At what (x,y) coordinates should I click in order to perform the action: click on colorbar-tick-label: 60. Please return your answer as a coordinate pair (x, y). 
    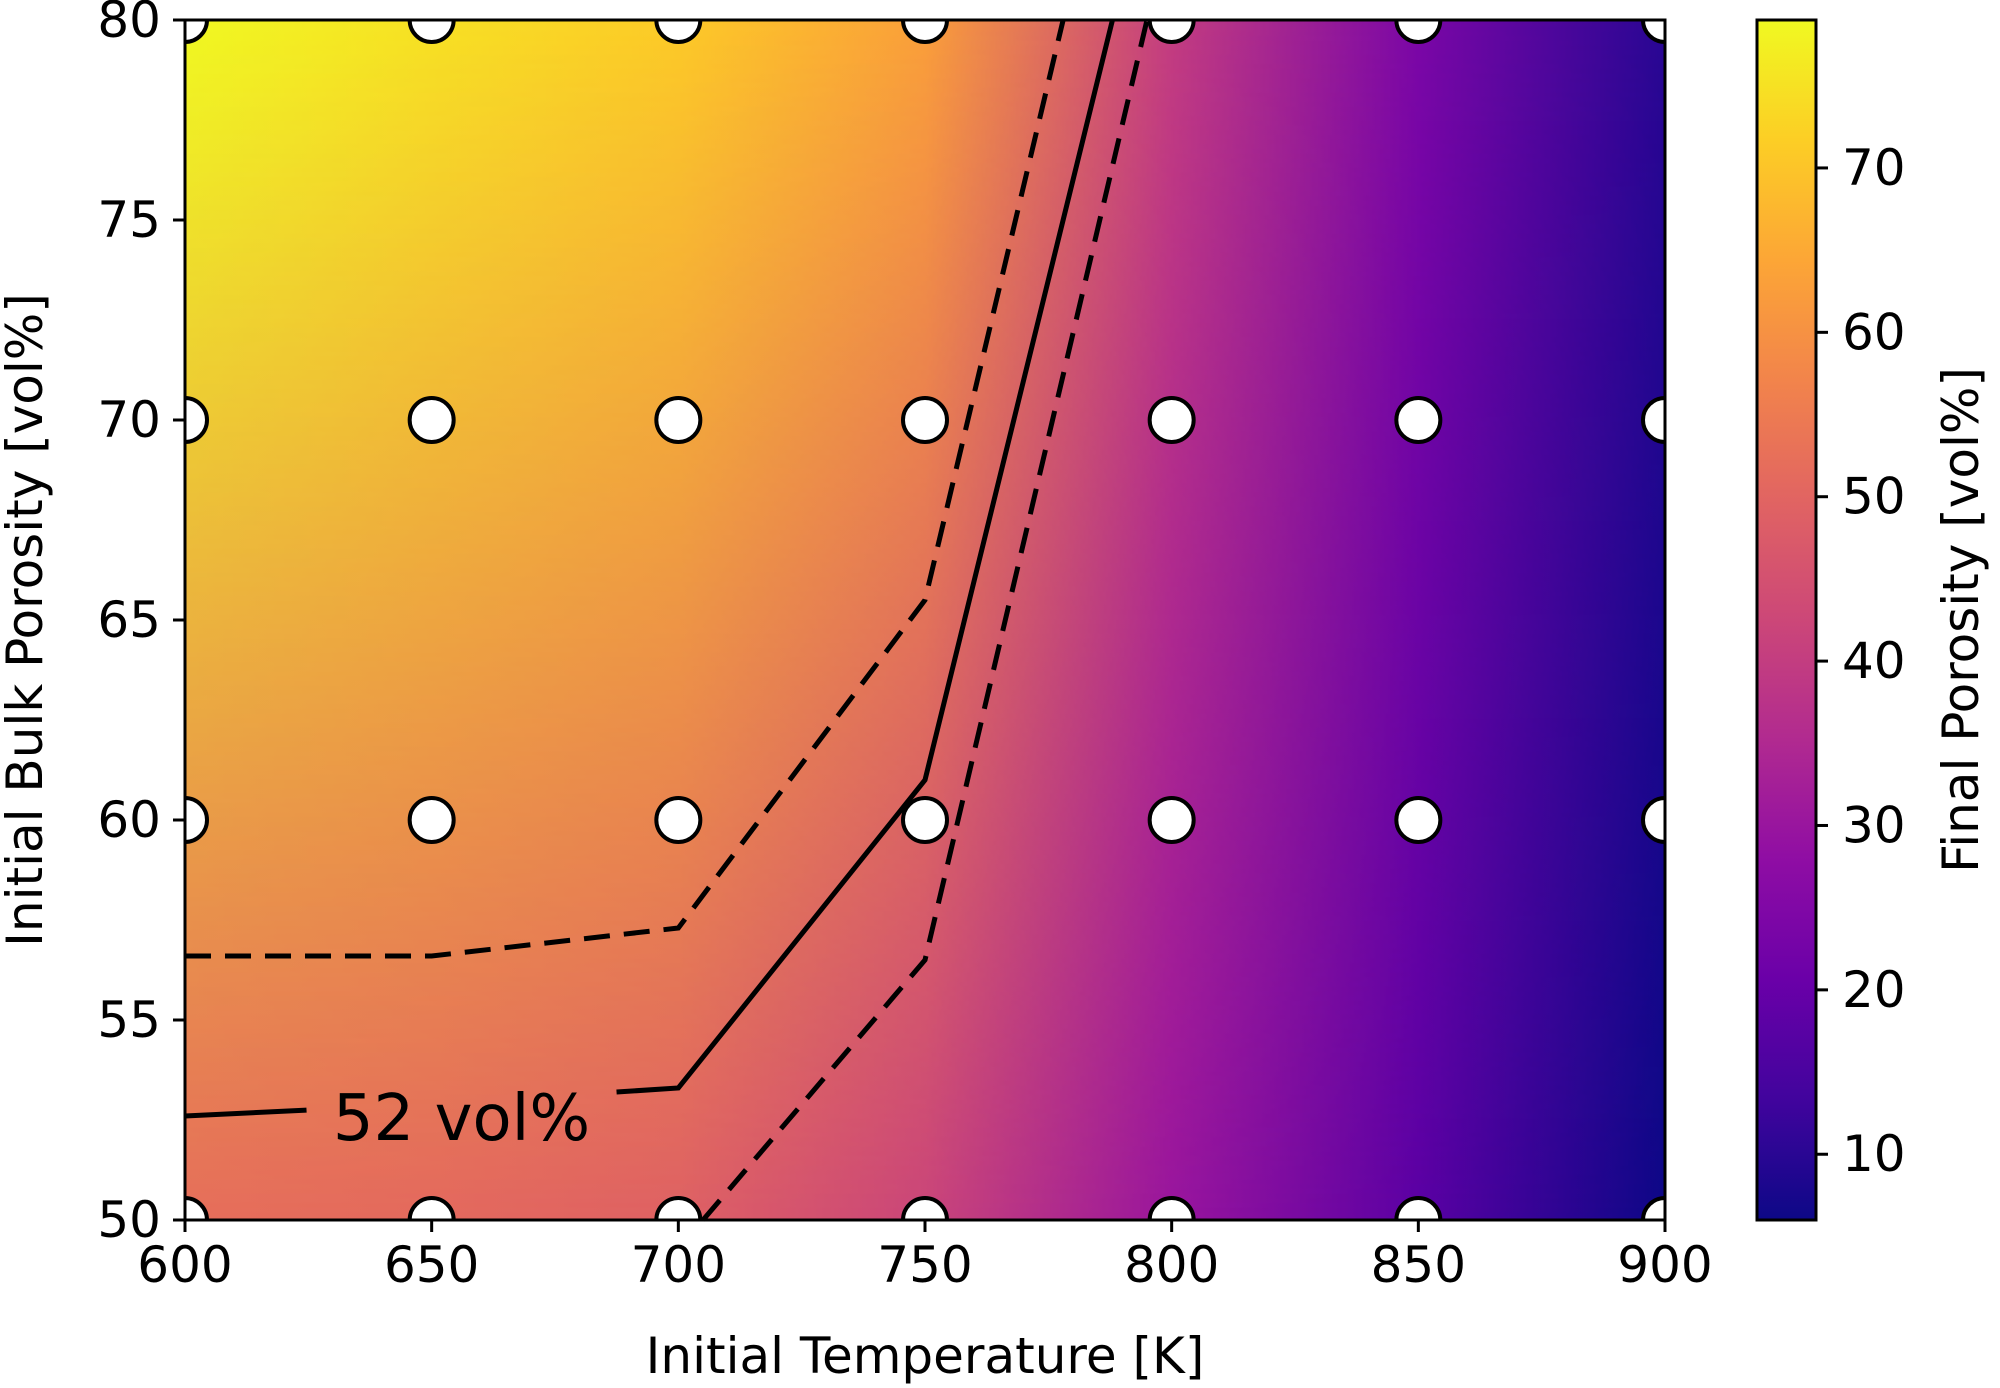
    Looking at the image, I should click on (1874, 332).